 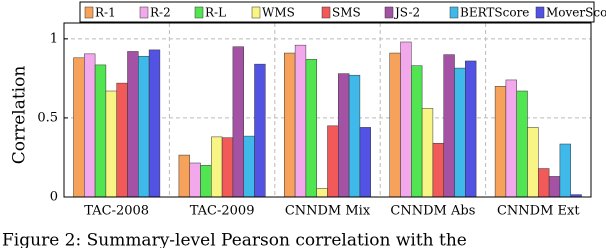 What do you see at coordinates (47, 117) in the screenshot?
I see `y-tick-label: 0.5` at bounding box center [47, 117].